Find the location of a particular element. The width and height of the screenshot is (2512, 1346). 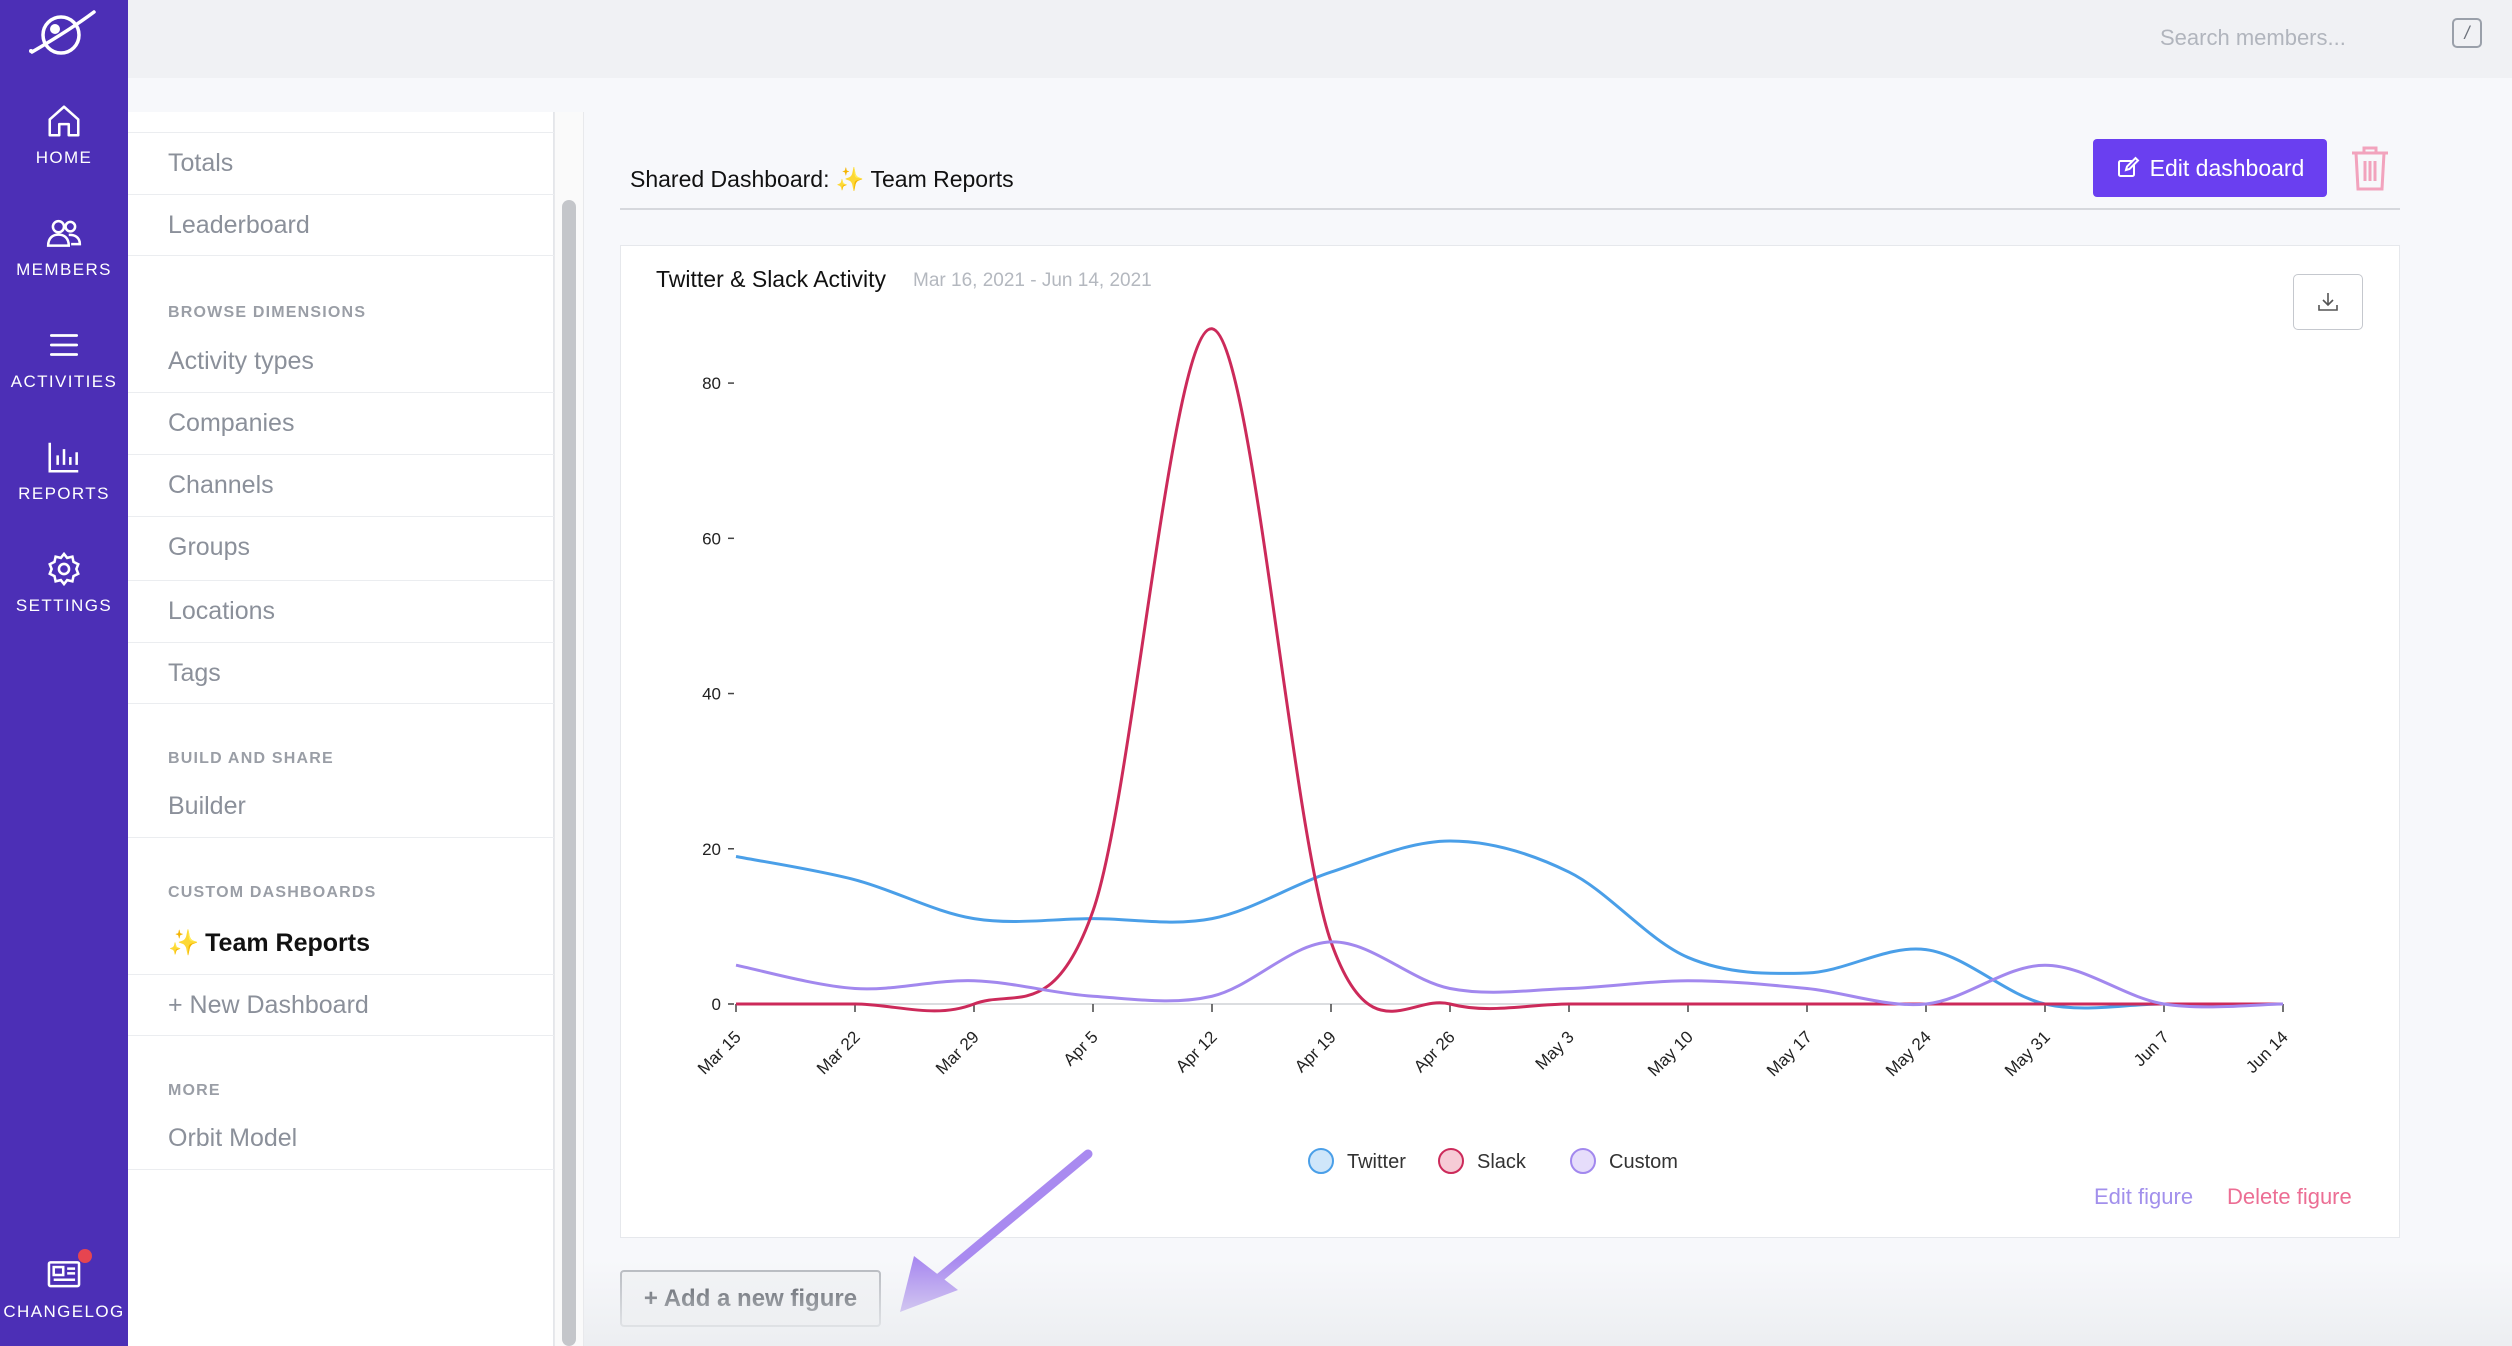

nav-activities: ACTIVITIES is located at coordinates (64, 374).